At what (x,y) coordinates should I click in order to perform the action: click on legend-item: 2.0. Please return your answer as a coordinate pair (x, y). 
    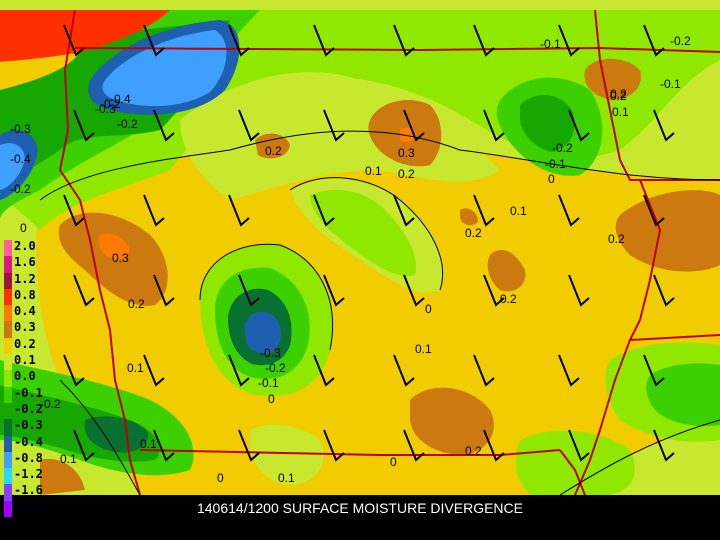
    Looking at the image, I should click on (19, 248).